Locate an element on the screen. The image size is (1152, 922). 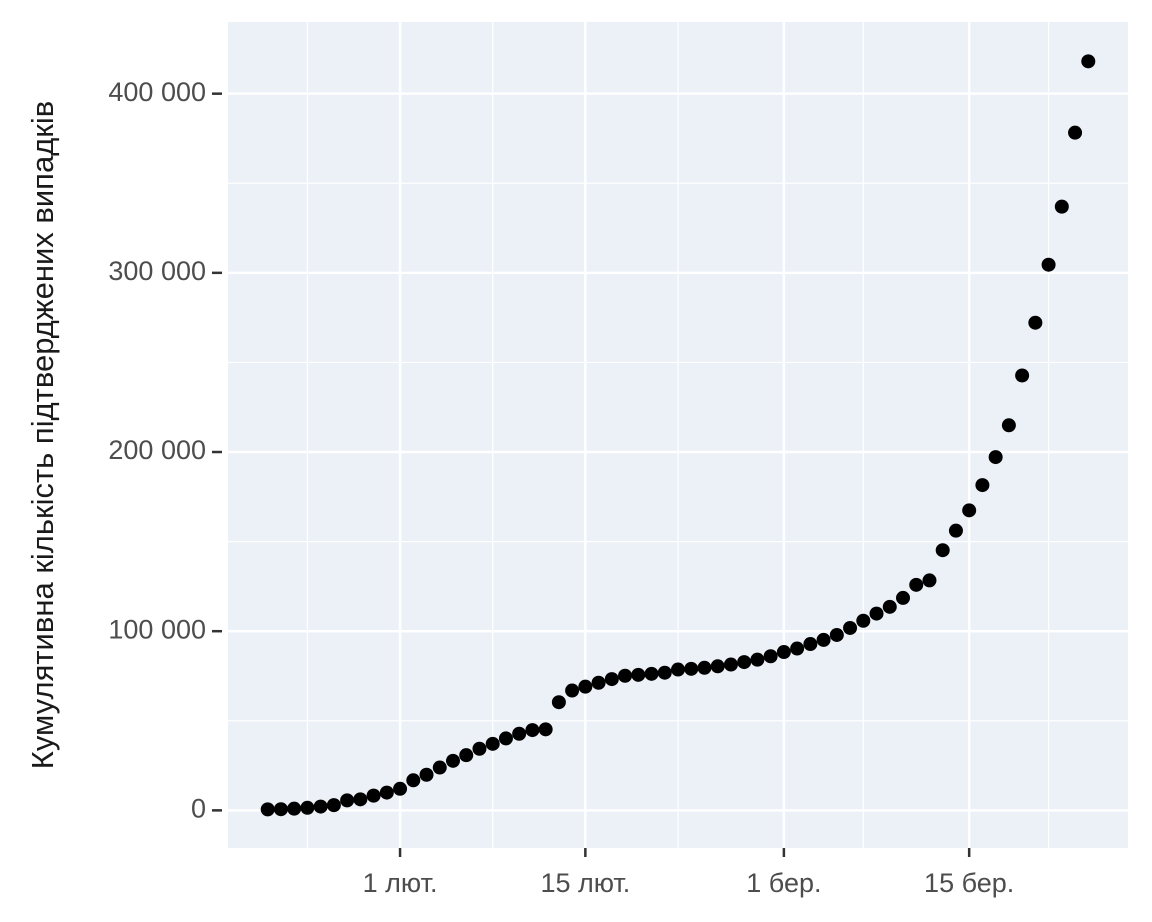
x-tick-label: 1 бер. is located at coordinates (783, 883).